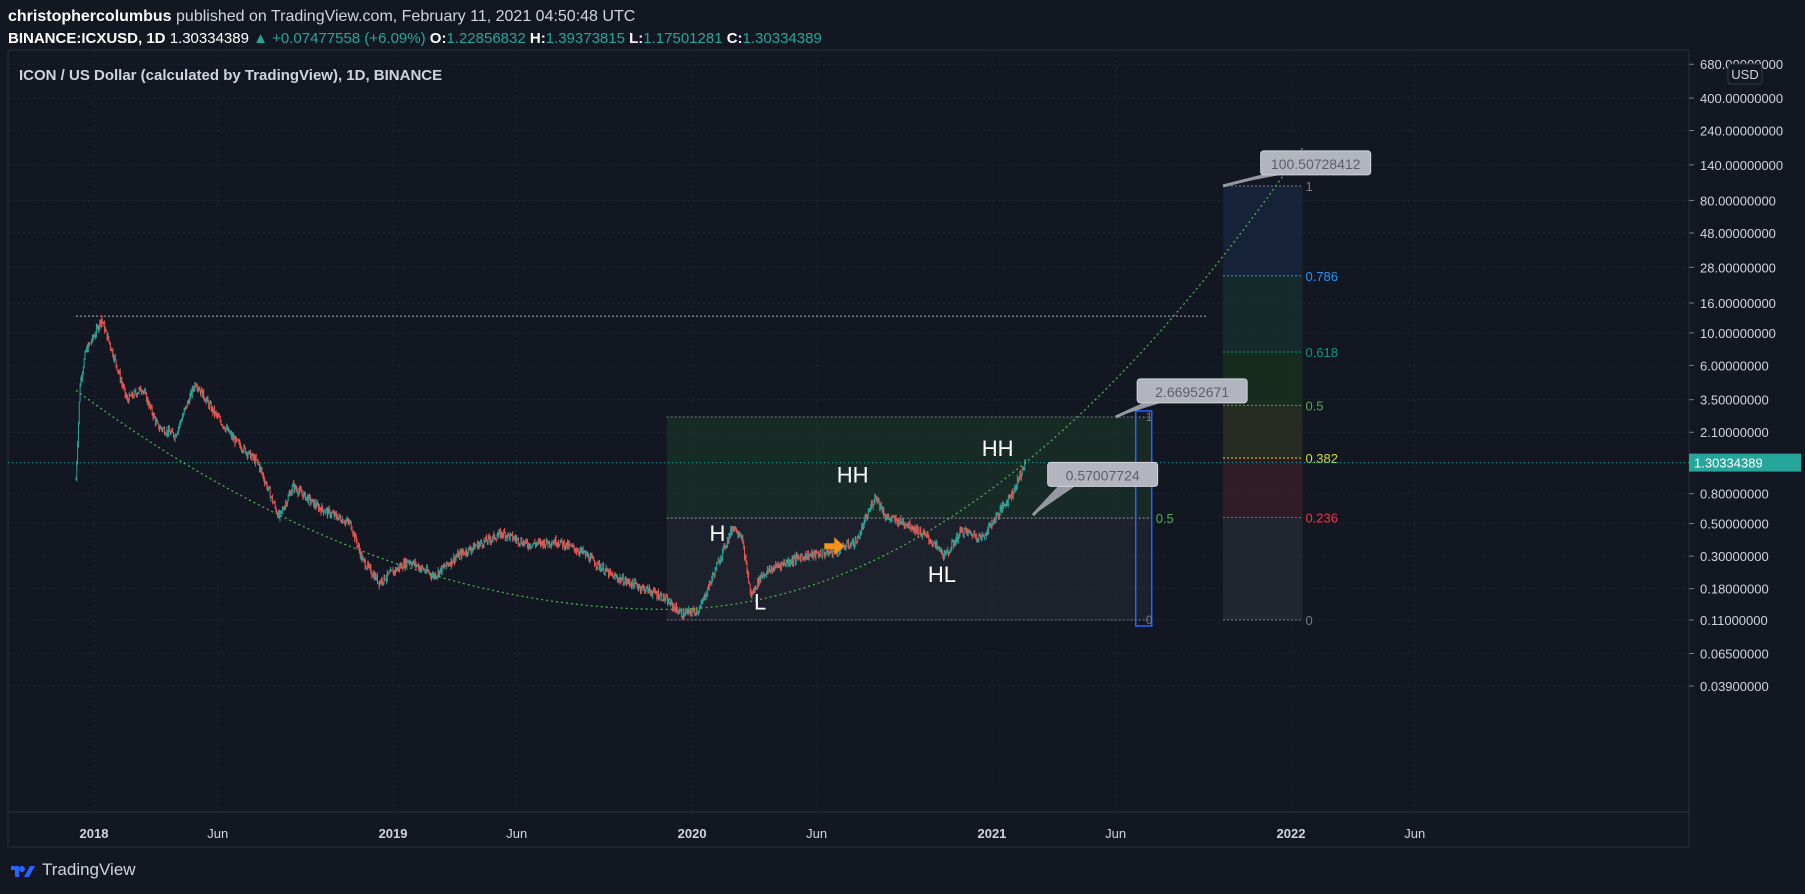  Describe the element at coordinates (692, 833) in the screenshot. I see `x-tick-label: 2020` at that location.